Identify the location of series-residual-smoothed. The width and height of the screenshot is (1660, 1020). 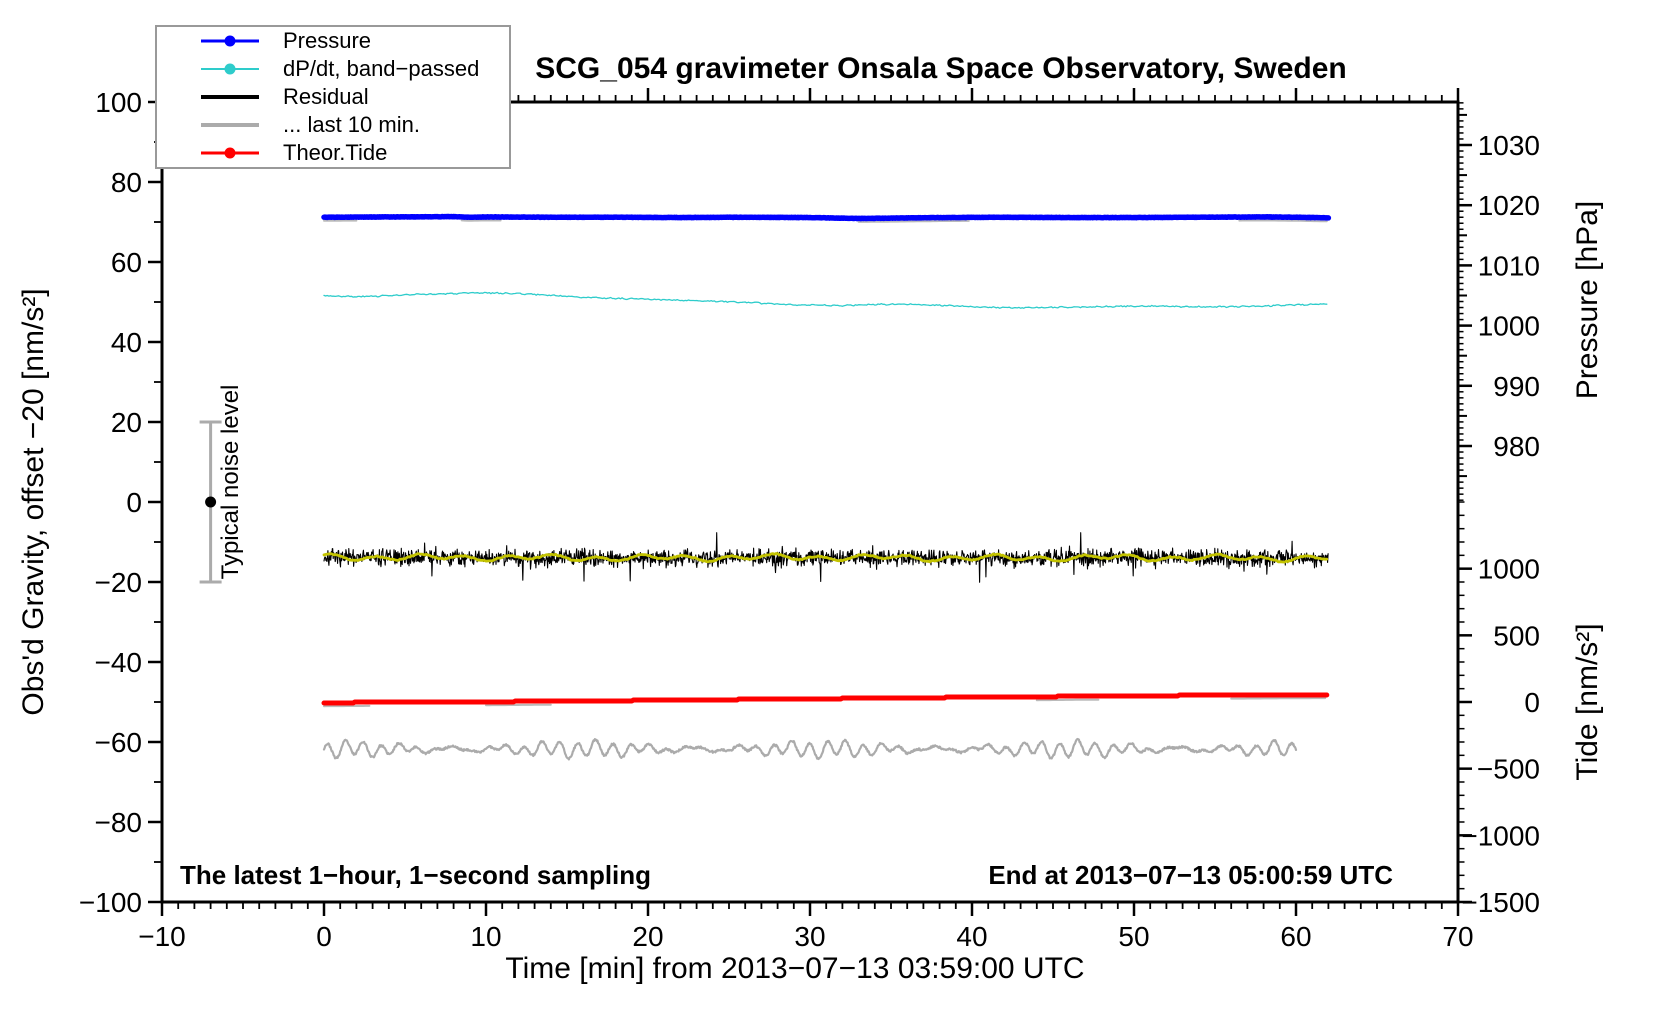
(825, 558).